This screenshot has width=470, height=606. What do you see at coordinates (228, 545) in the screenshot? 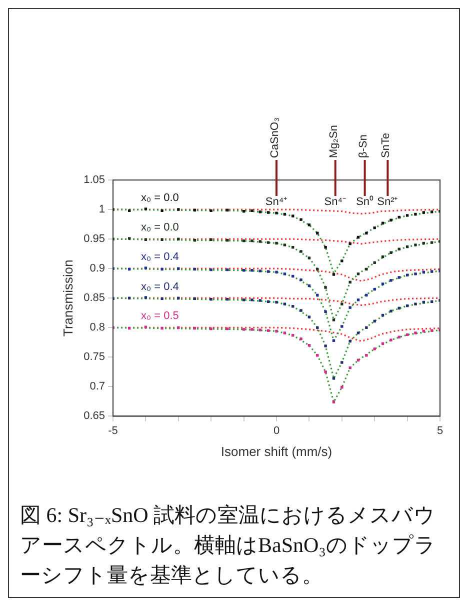
I see `caption: 図 6: Sr₃₋ₓSnO 試料の室温におけるメスバウアースペクトル。横軸はBaSnO₃のドップラーシフト量を基準としている。` at bounding box center [228, 545].